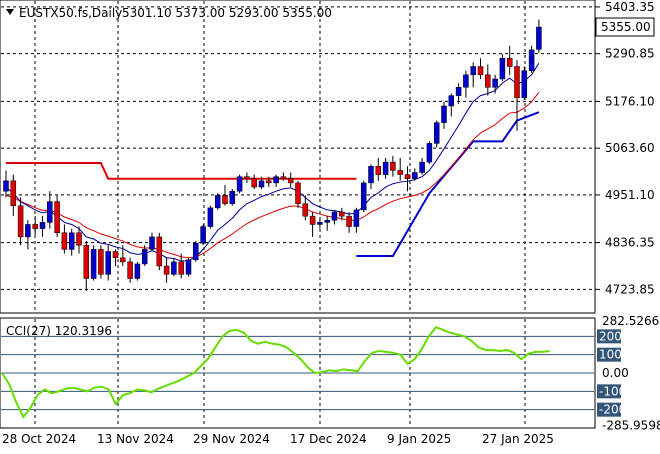 The height and width of the screenshot is (454, 660). Describe the element at coordinates (10, 12) in the screenshot. I see `collapse-triangle-icon` at that location.